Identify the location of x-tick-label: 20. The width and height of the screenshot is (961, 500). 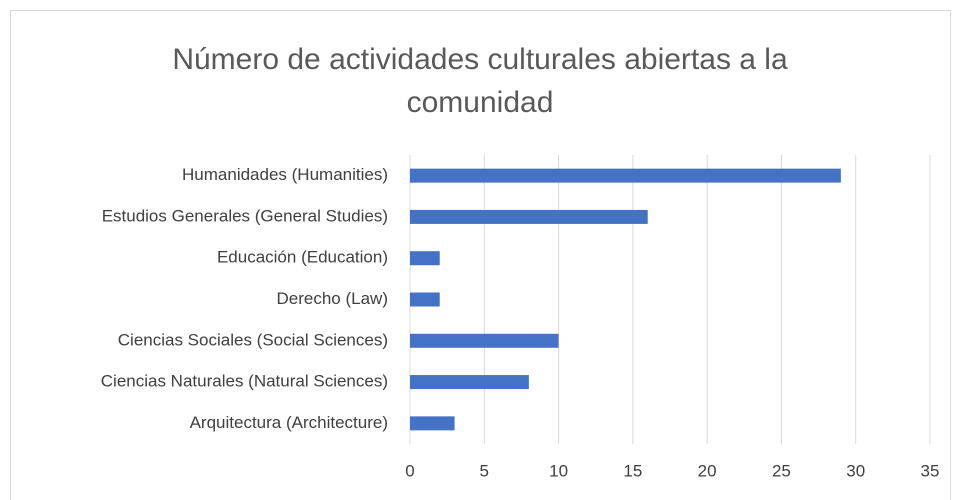
(707, 470).